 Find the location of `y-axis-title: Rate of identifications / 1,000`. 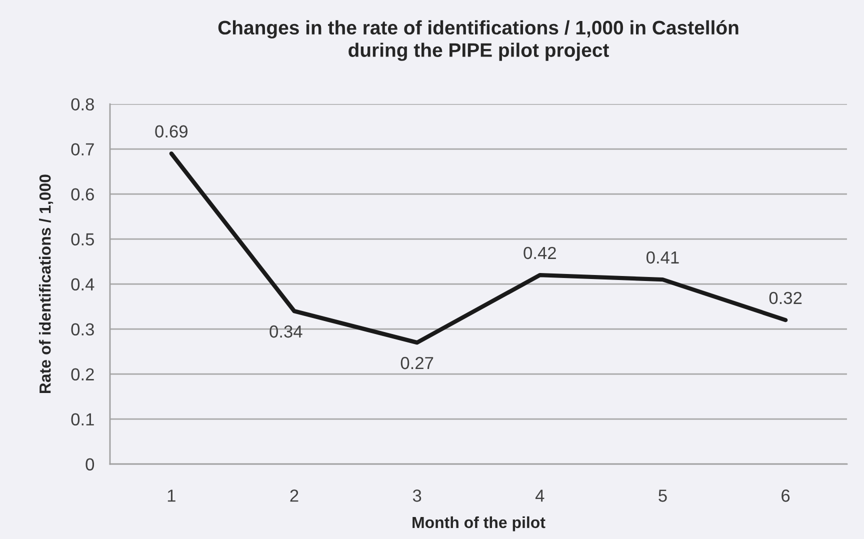

y-axis-title: Rate of identifications / 1,000 is located at coordinates (46, 284).